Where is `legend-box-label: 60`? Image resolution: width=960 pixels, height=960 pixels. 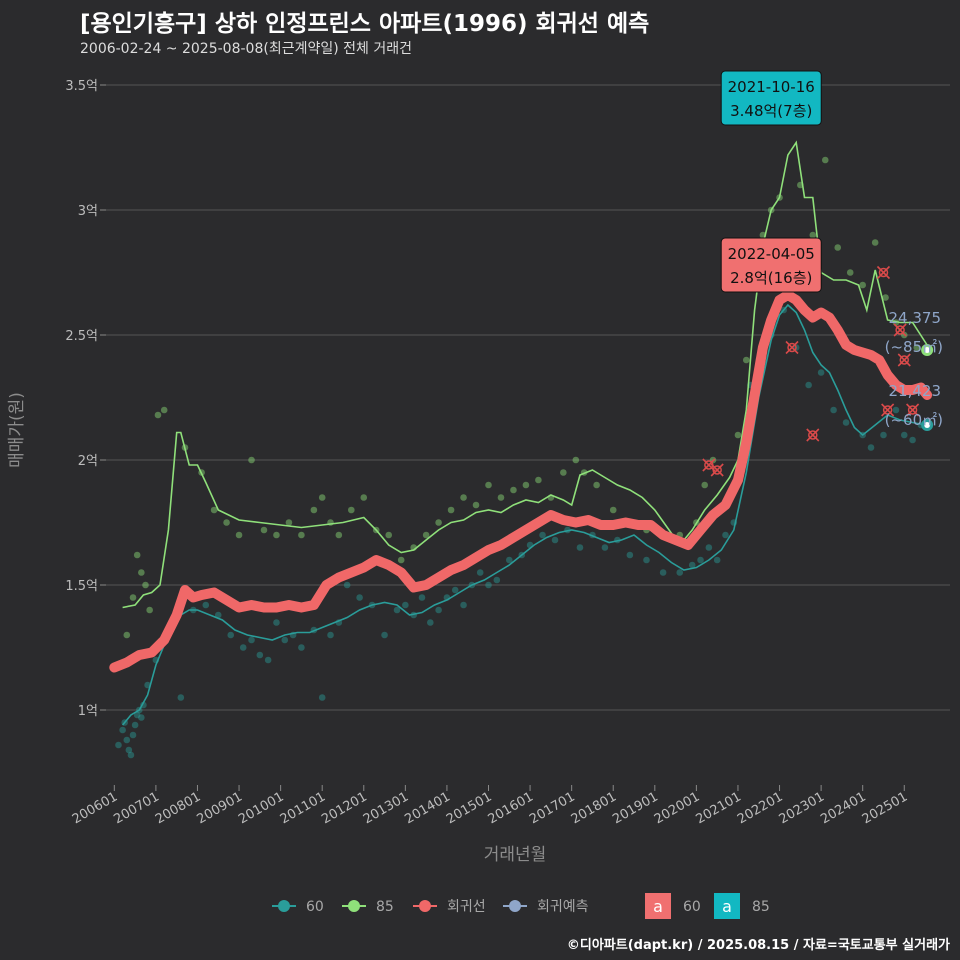
legend-box-label: 60 is located at coordinates (692, 907).